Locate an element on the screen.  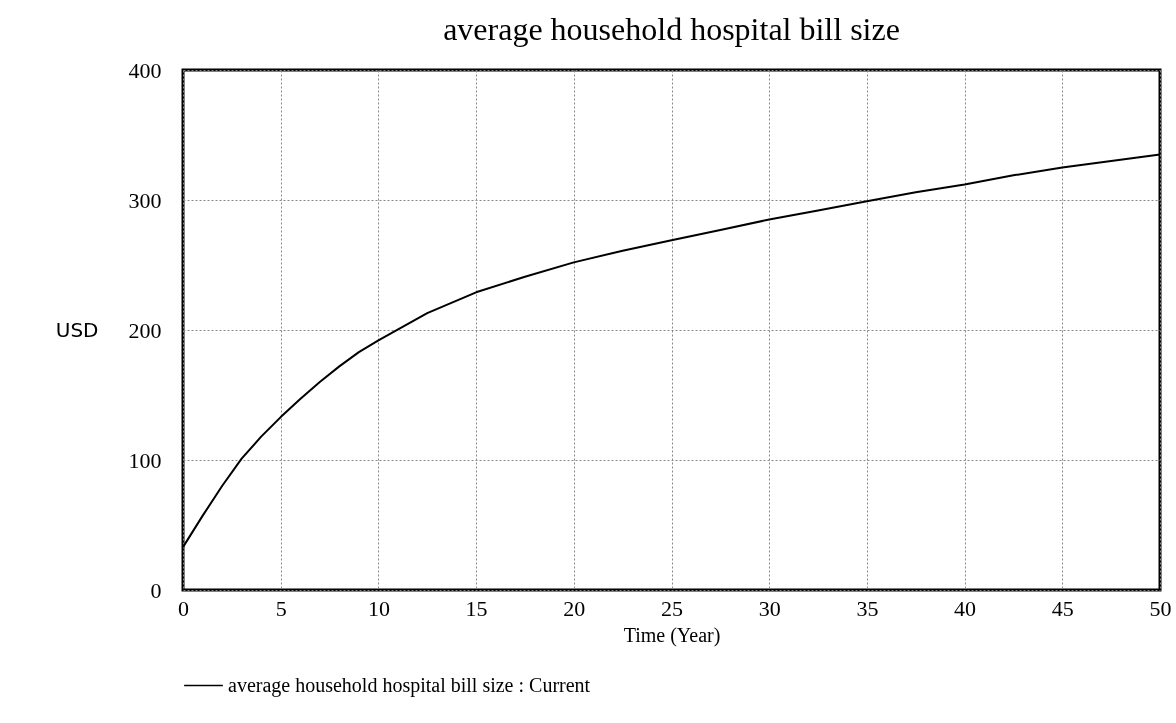
x-tick-label: 35 is located at coordinates (867, 608).